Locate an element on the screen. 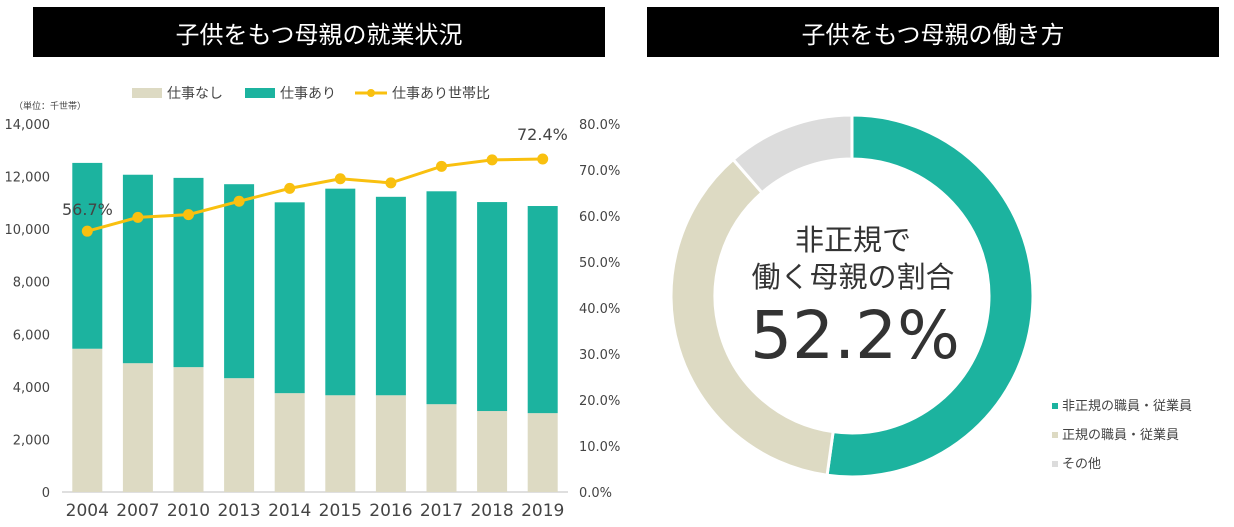  y-tick-label: 14,000 is located at coordinates (28, 125).